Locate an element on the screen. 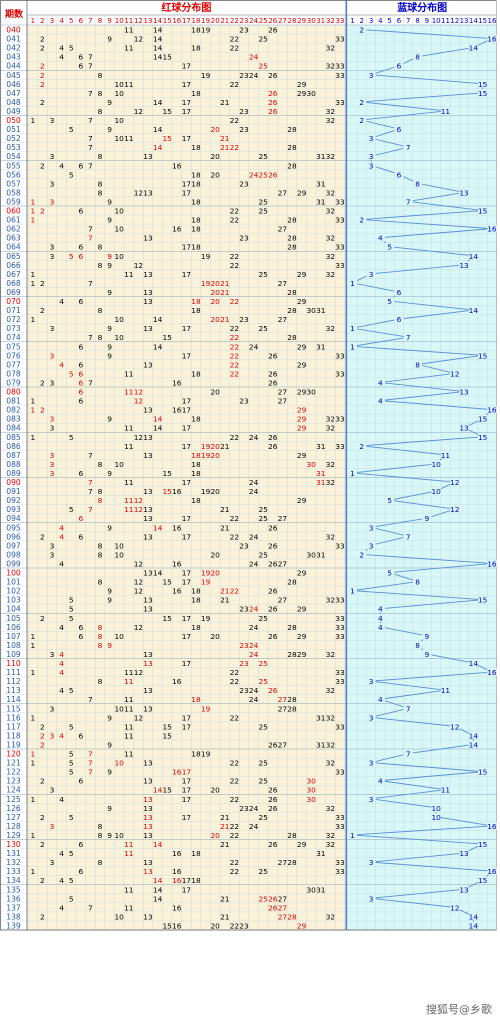  blue-column-header: 6 is located at coordinates (399, 21).